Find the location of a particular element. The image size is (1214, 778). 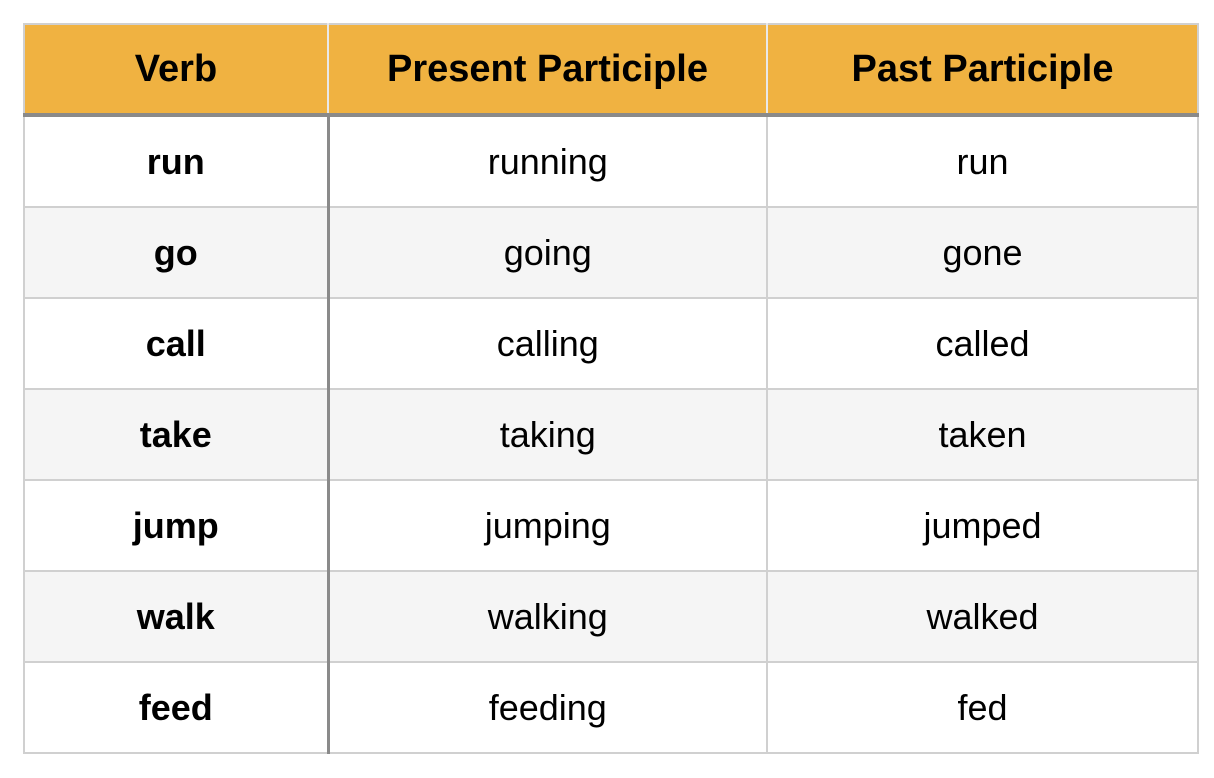

verb-cell: take is located at coordinates (176, 434).